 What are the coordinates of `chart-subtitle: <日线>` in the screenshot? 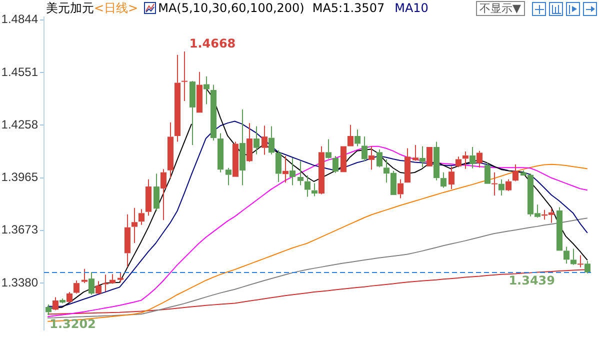 It's located at (116, 8).